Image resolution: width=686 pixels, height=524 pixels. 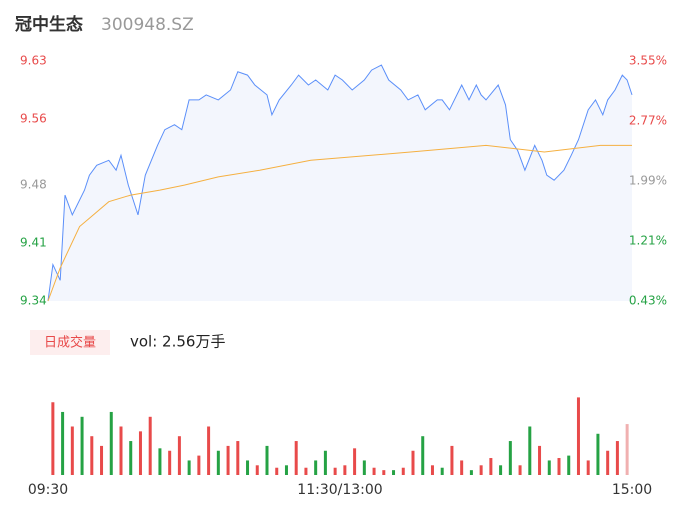 What do you see at coordinates (648, 301) in the screenshot?
I see `y2-tick-label: 0.43%` at bounding box center [648, 301].